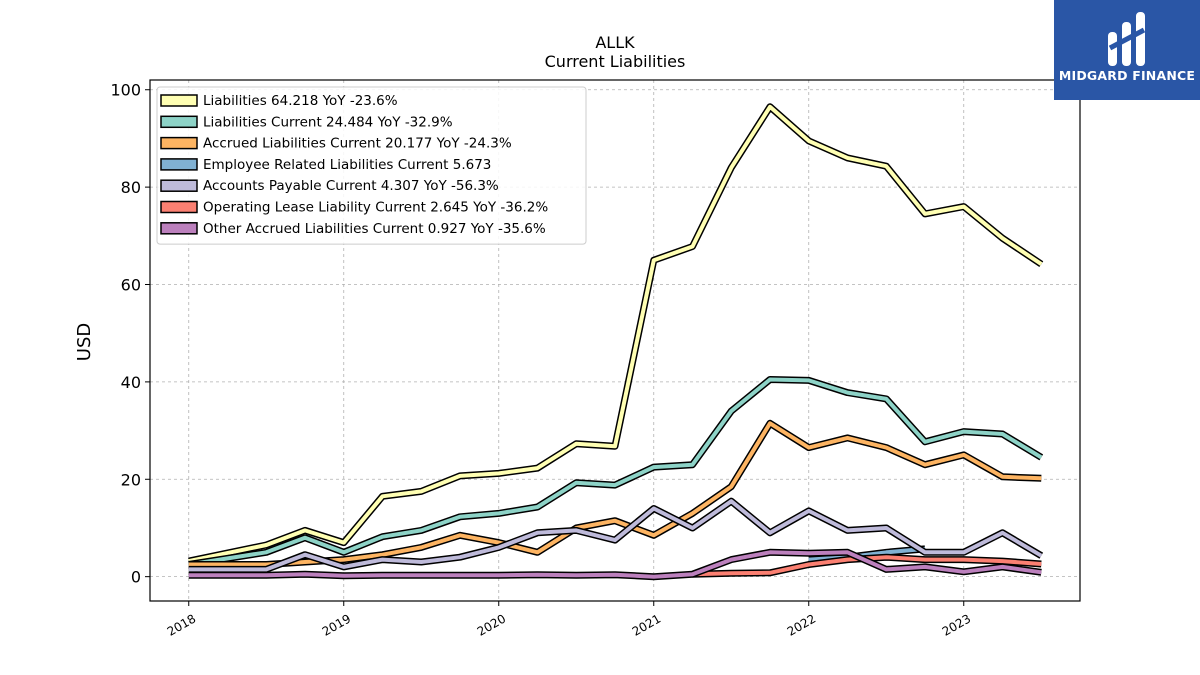 The image size is (1200, 675). I want to click on x-tick-label: 2018, so click(181, 624).